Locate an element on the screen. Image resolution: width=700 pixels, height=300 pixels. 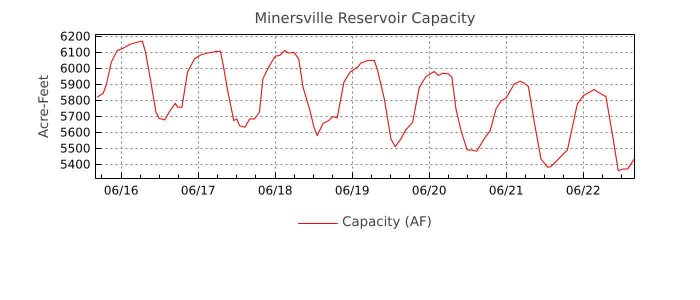
x-tick-label: 06/16 is located at coordinates (121, 191).